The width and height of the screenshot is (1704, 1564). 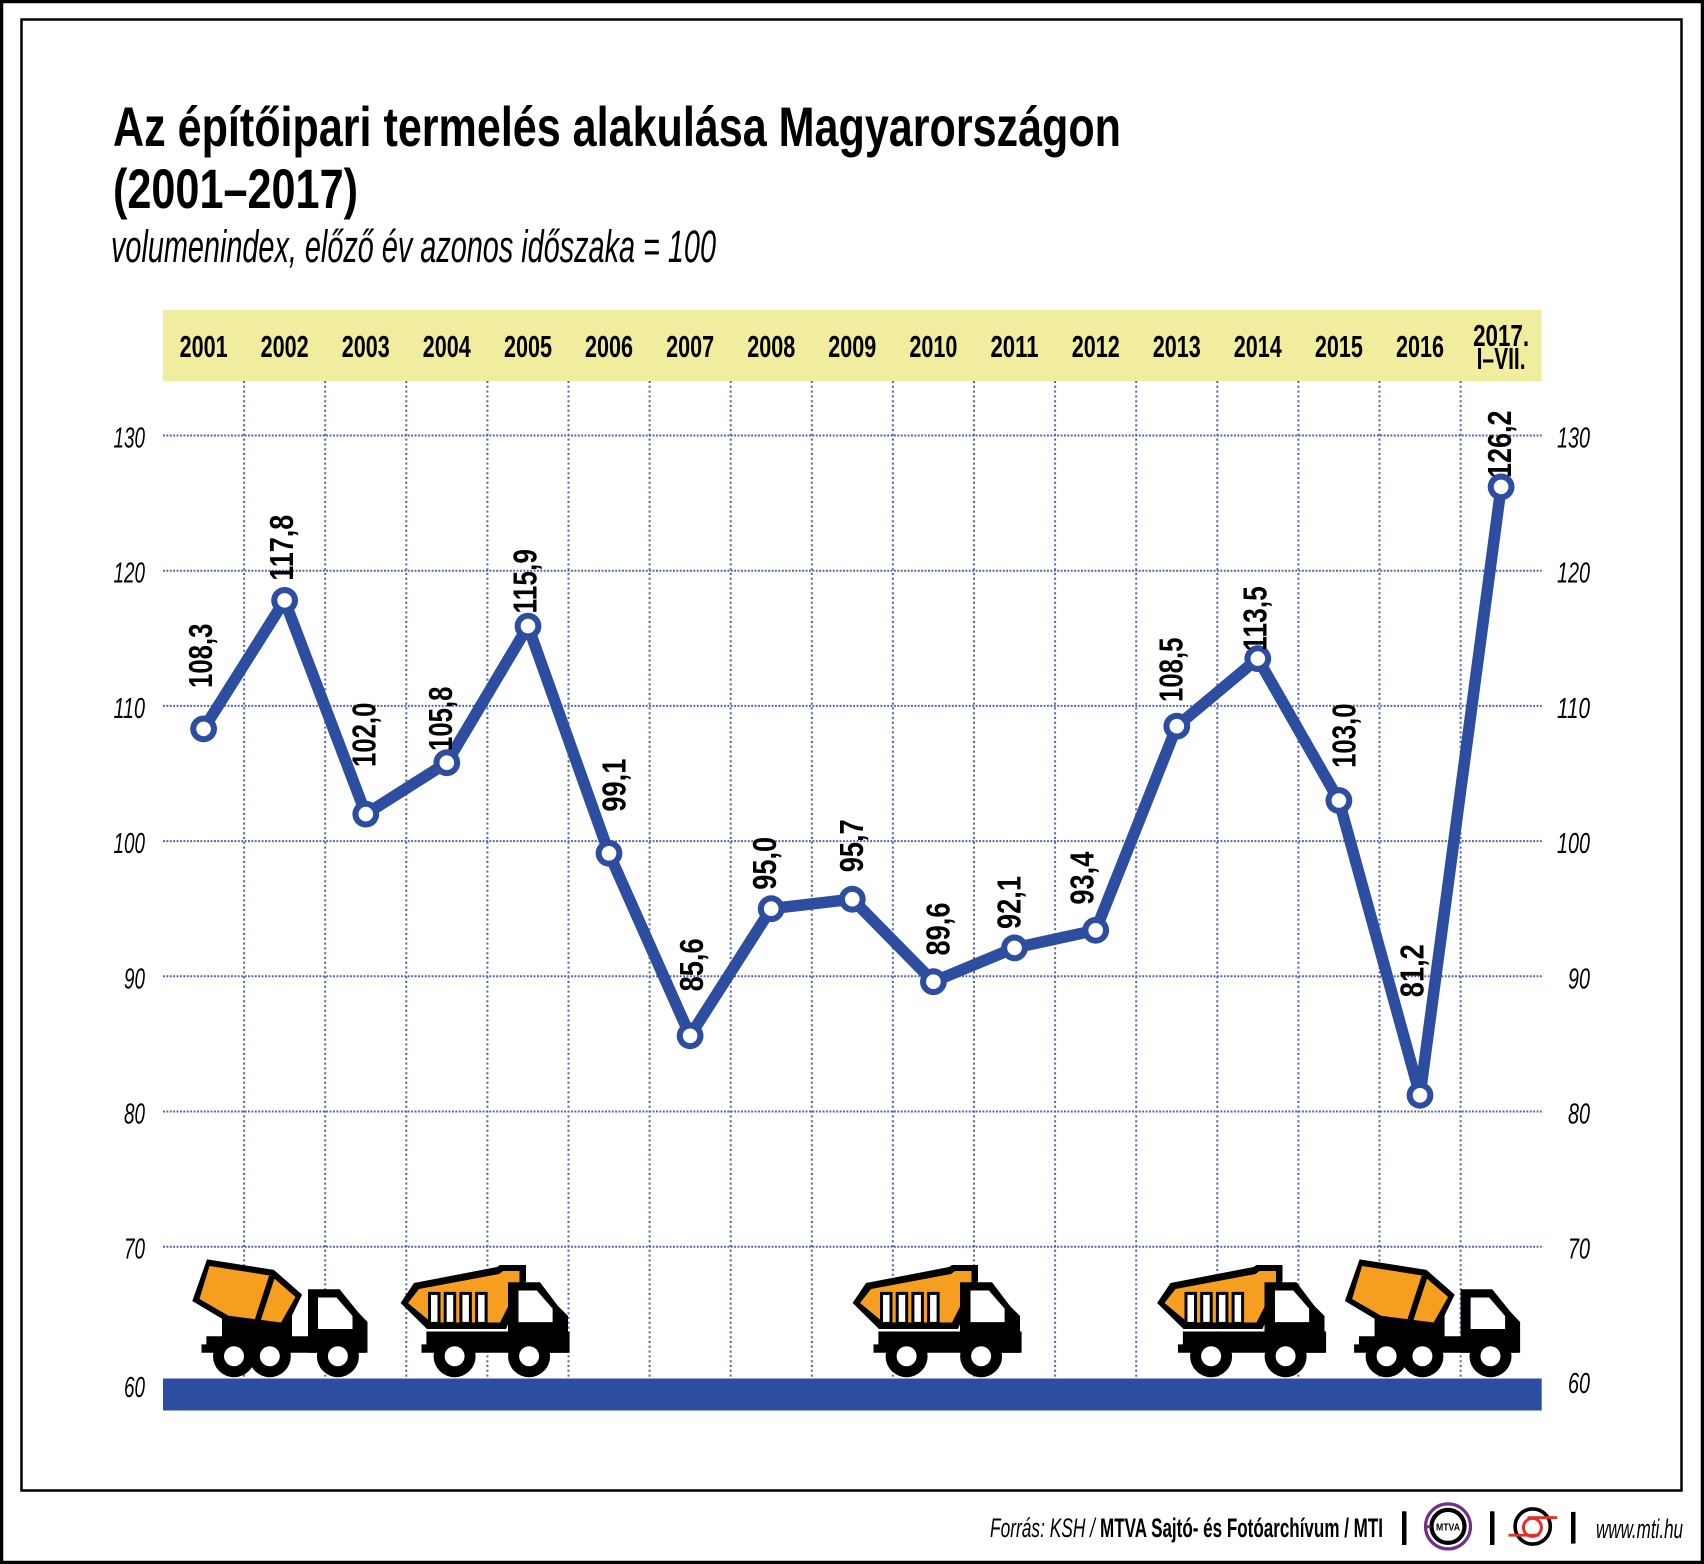 I want to click on svg-text: 2010, so click(x=933, y=346).